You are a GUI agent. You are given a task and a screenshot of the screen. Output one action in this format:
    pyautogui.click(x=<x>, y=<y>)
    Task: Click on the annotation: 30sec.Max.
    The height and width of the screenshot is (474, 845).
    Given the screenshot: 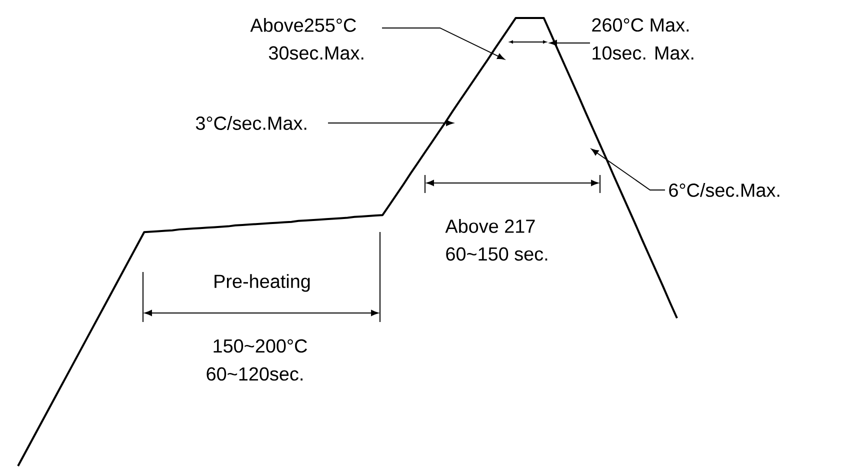 What is the action you would take?
    pyautogui.click(x=316, y=53)
    